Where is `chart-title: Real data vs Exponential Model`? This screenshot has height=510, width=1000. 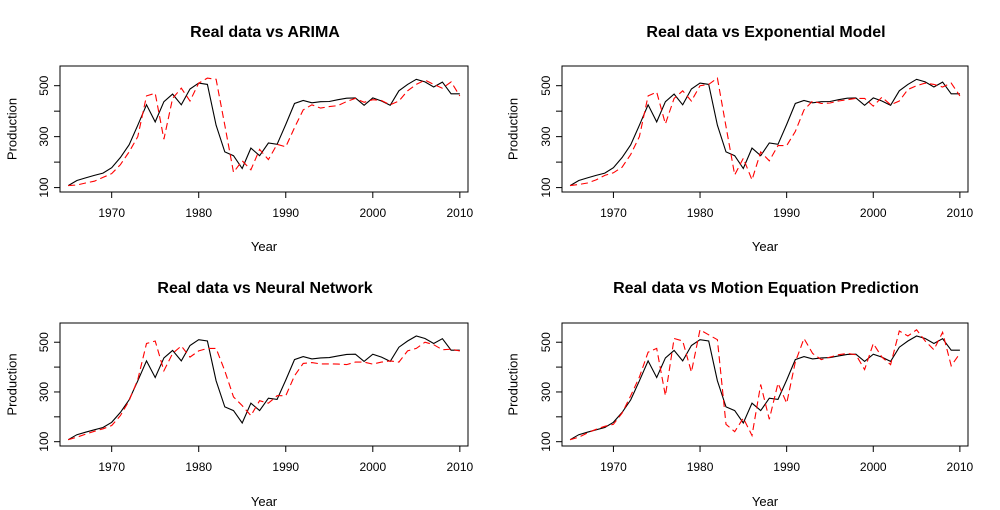
chart-title: Real data vs Exponential Model is located at coordinates (765, 32).